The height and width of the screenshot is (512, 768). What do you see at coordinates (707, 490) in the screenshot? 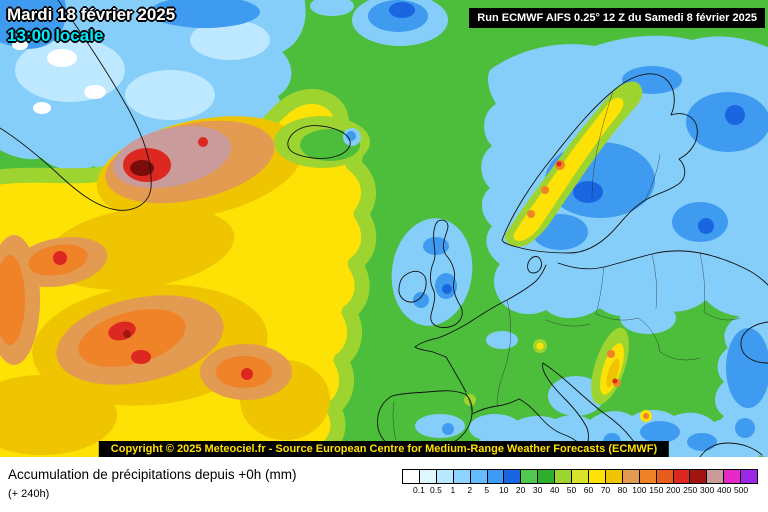
I see `legend-tick: 300` at bounding box center [707, 490].